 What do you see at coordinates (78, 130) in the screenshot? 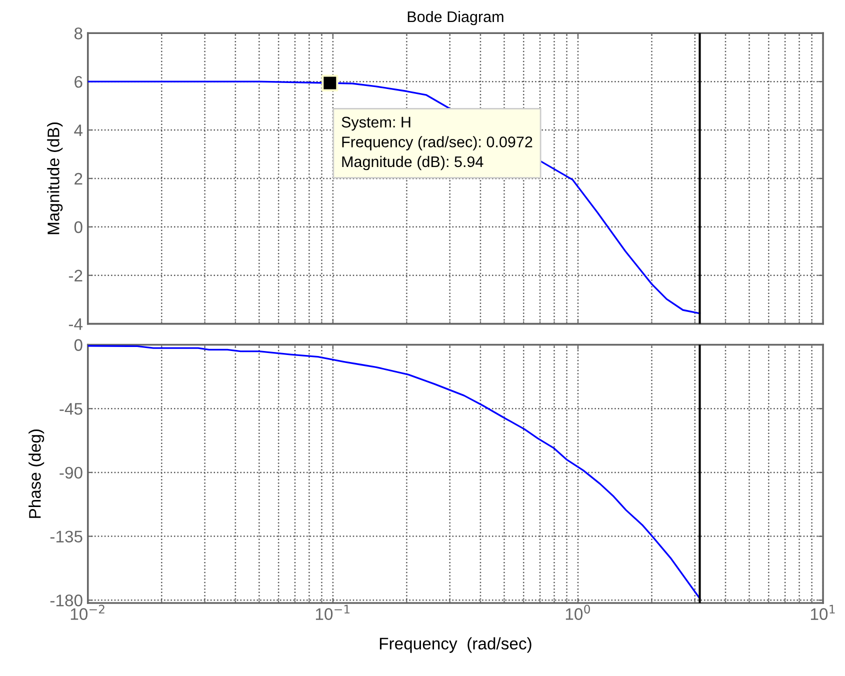
I see `y-tick-label: 4` at bounding box center [78, 130].